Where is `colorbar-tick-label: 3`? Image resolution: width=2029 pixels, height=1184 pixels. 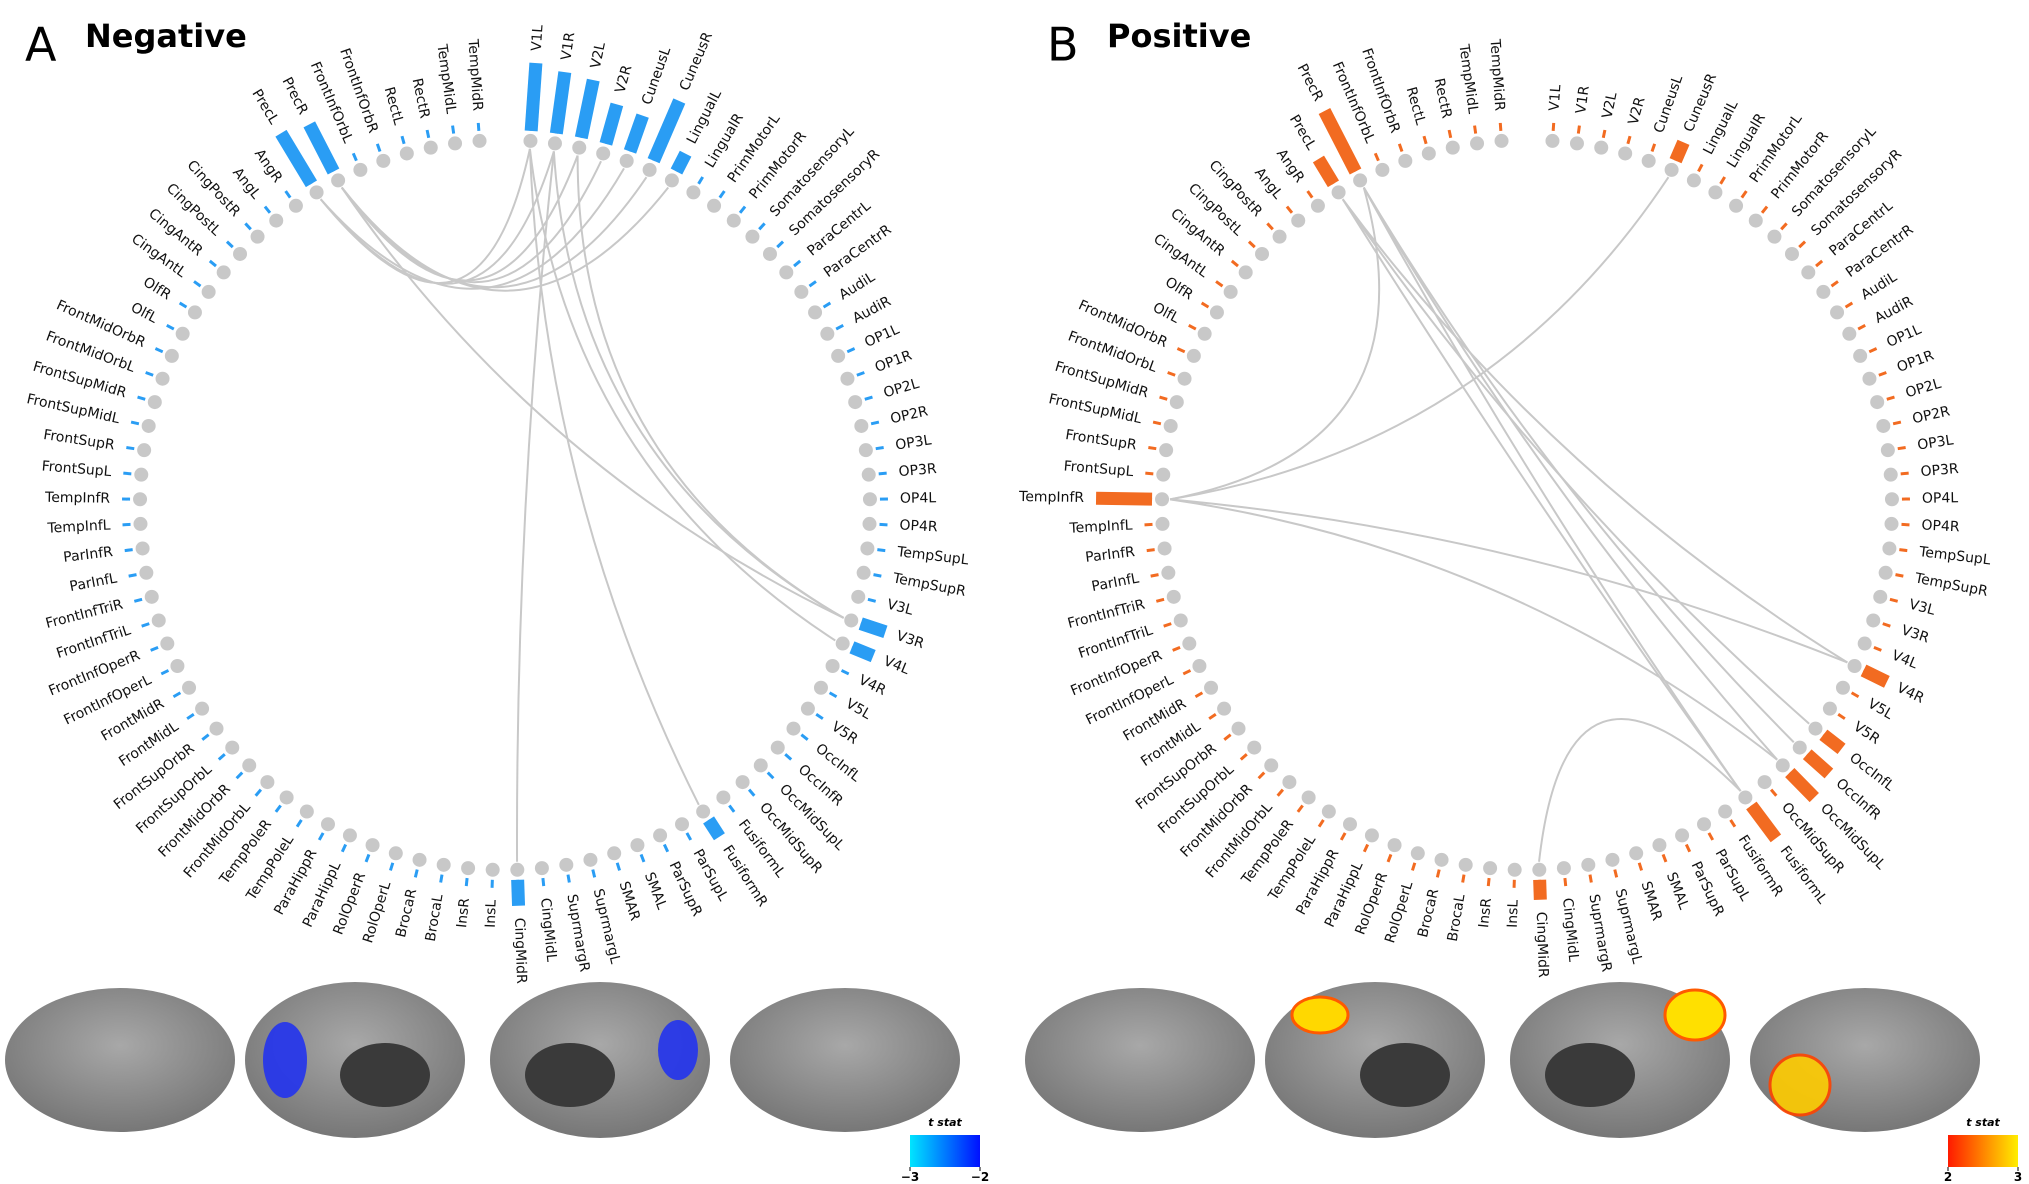
colorbar-tick-label: 3 is located at coordinates (2018, 1177).